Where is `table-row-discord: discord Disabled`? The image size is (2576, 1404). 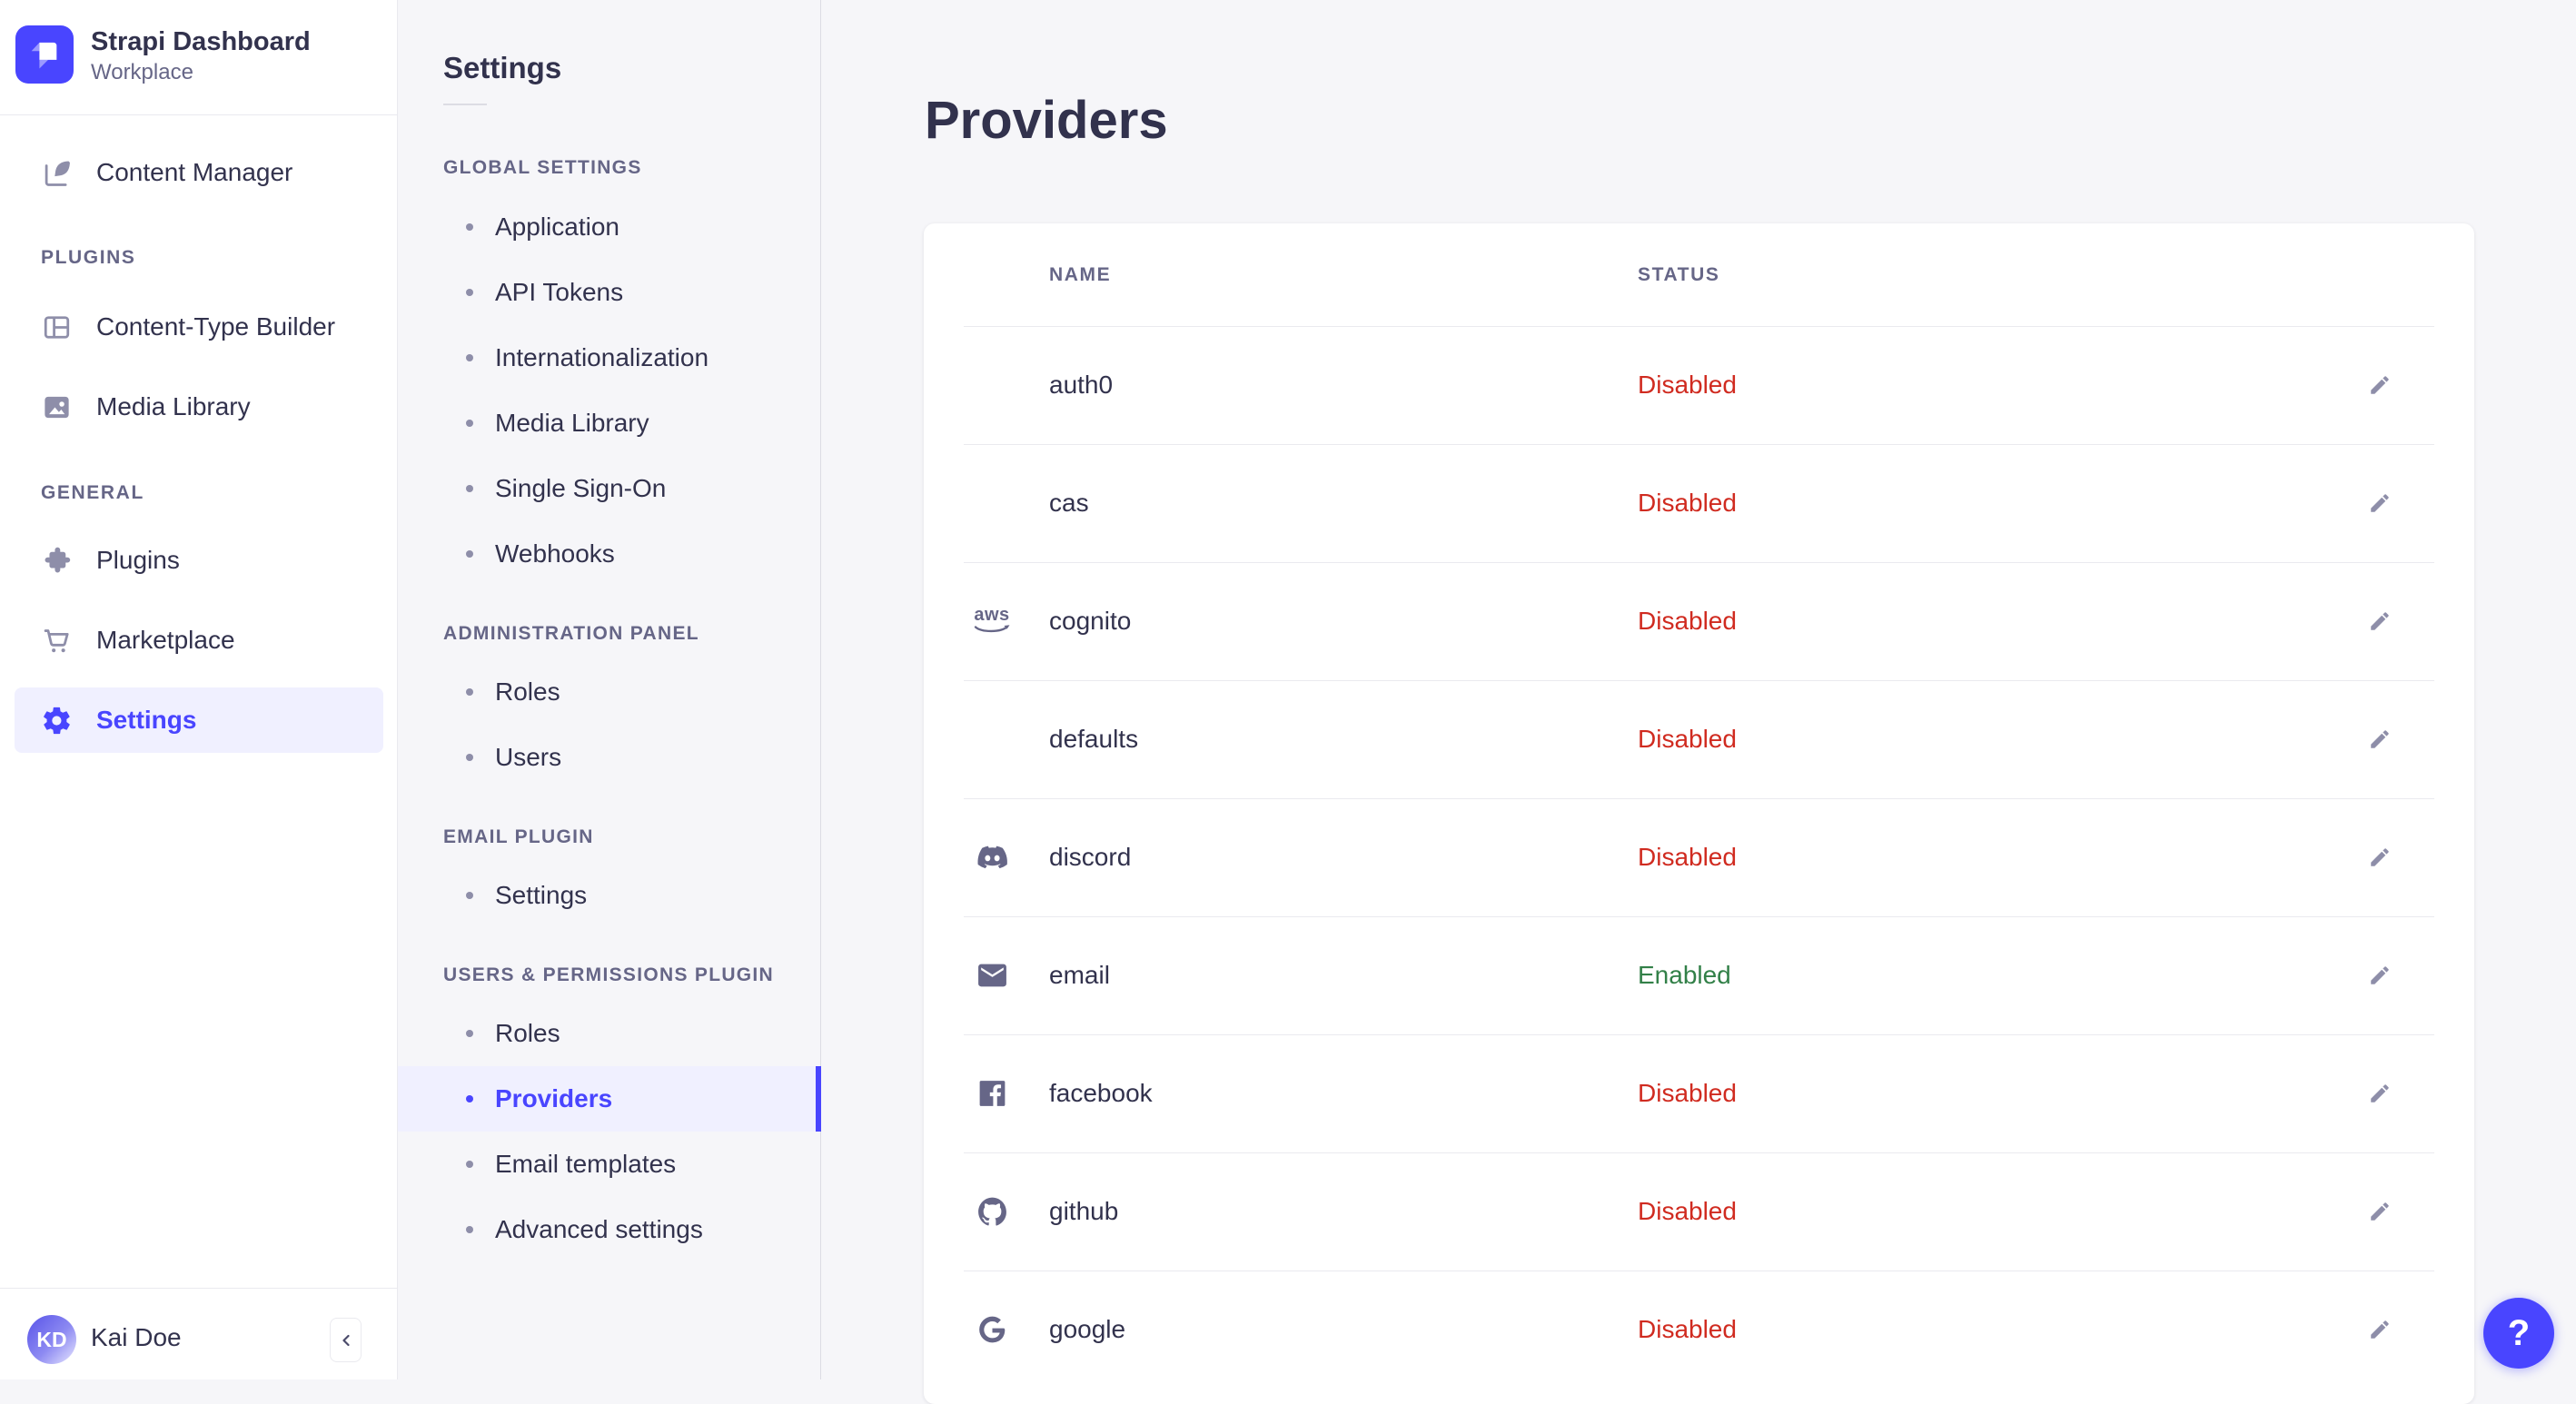
table-row-discord: discord Disabled is located at coordinates (1699, 857).